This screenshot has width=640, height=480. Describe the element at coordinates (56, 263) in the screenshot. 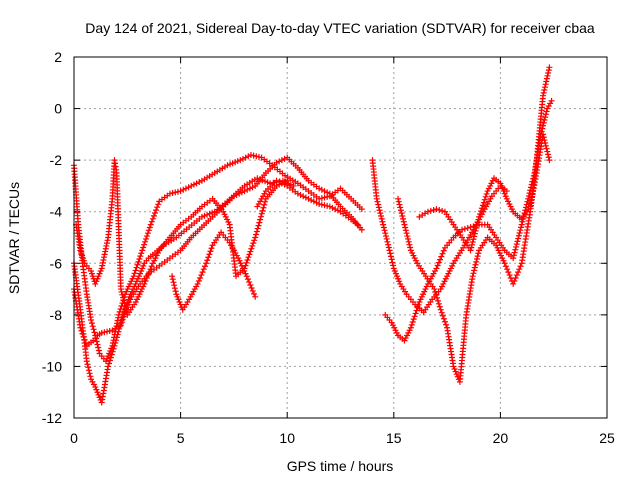

I see `y-tick-label: -6` at that location.